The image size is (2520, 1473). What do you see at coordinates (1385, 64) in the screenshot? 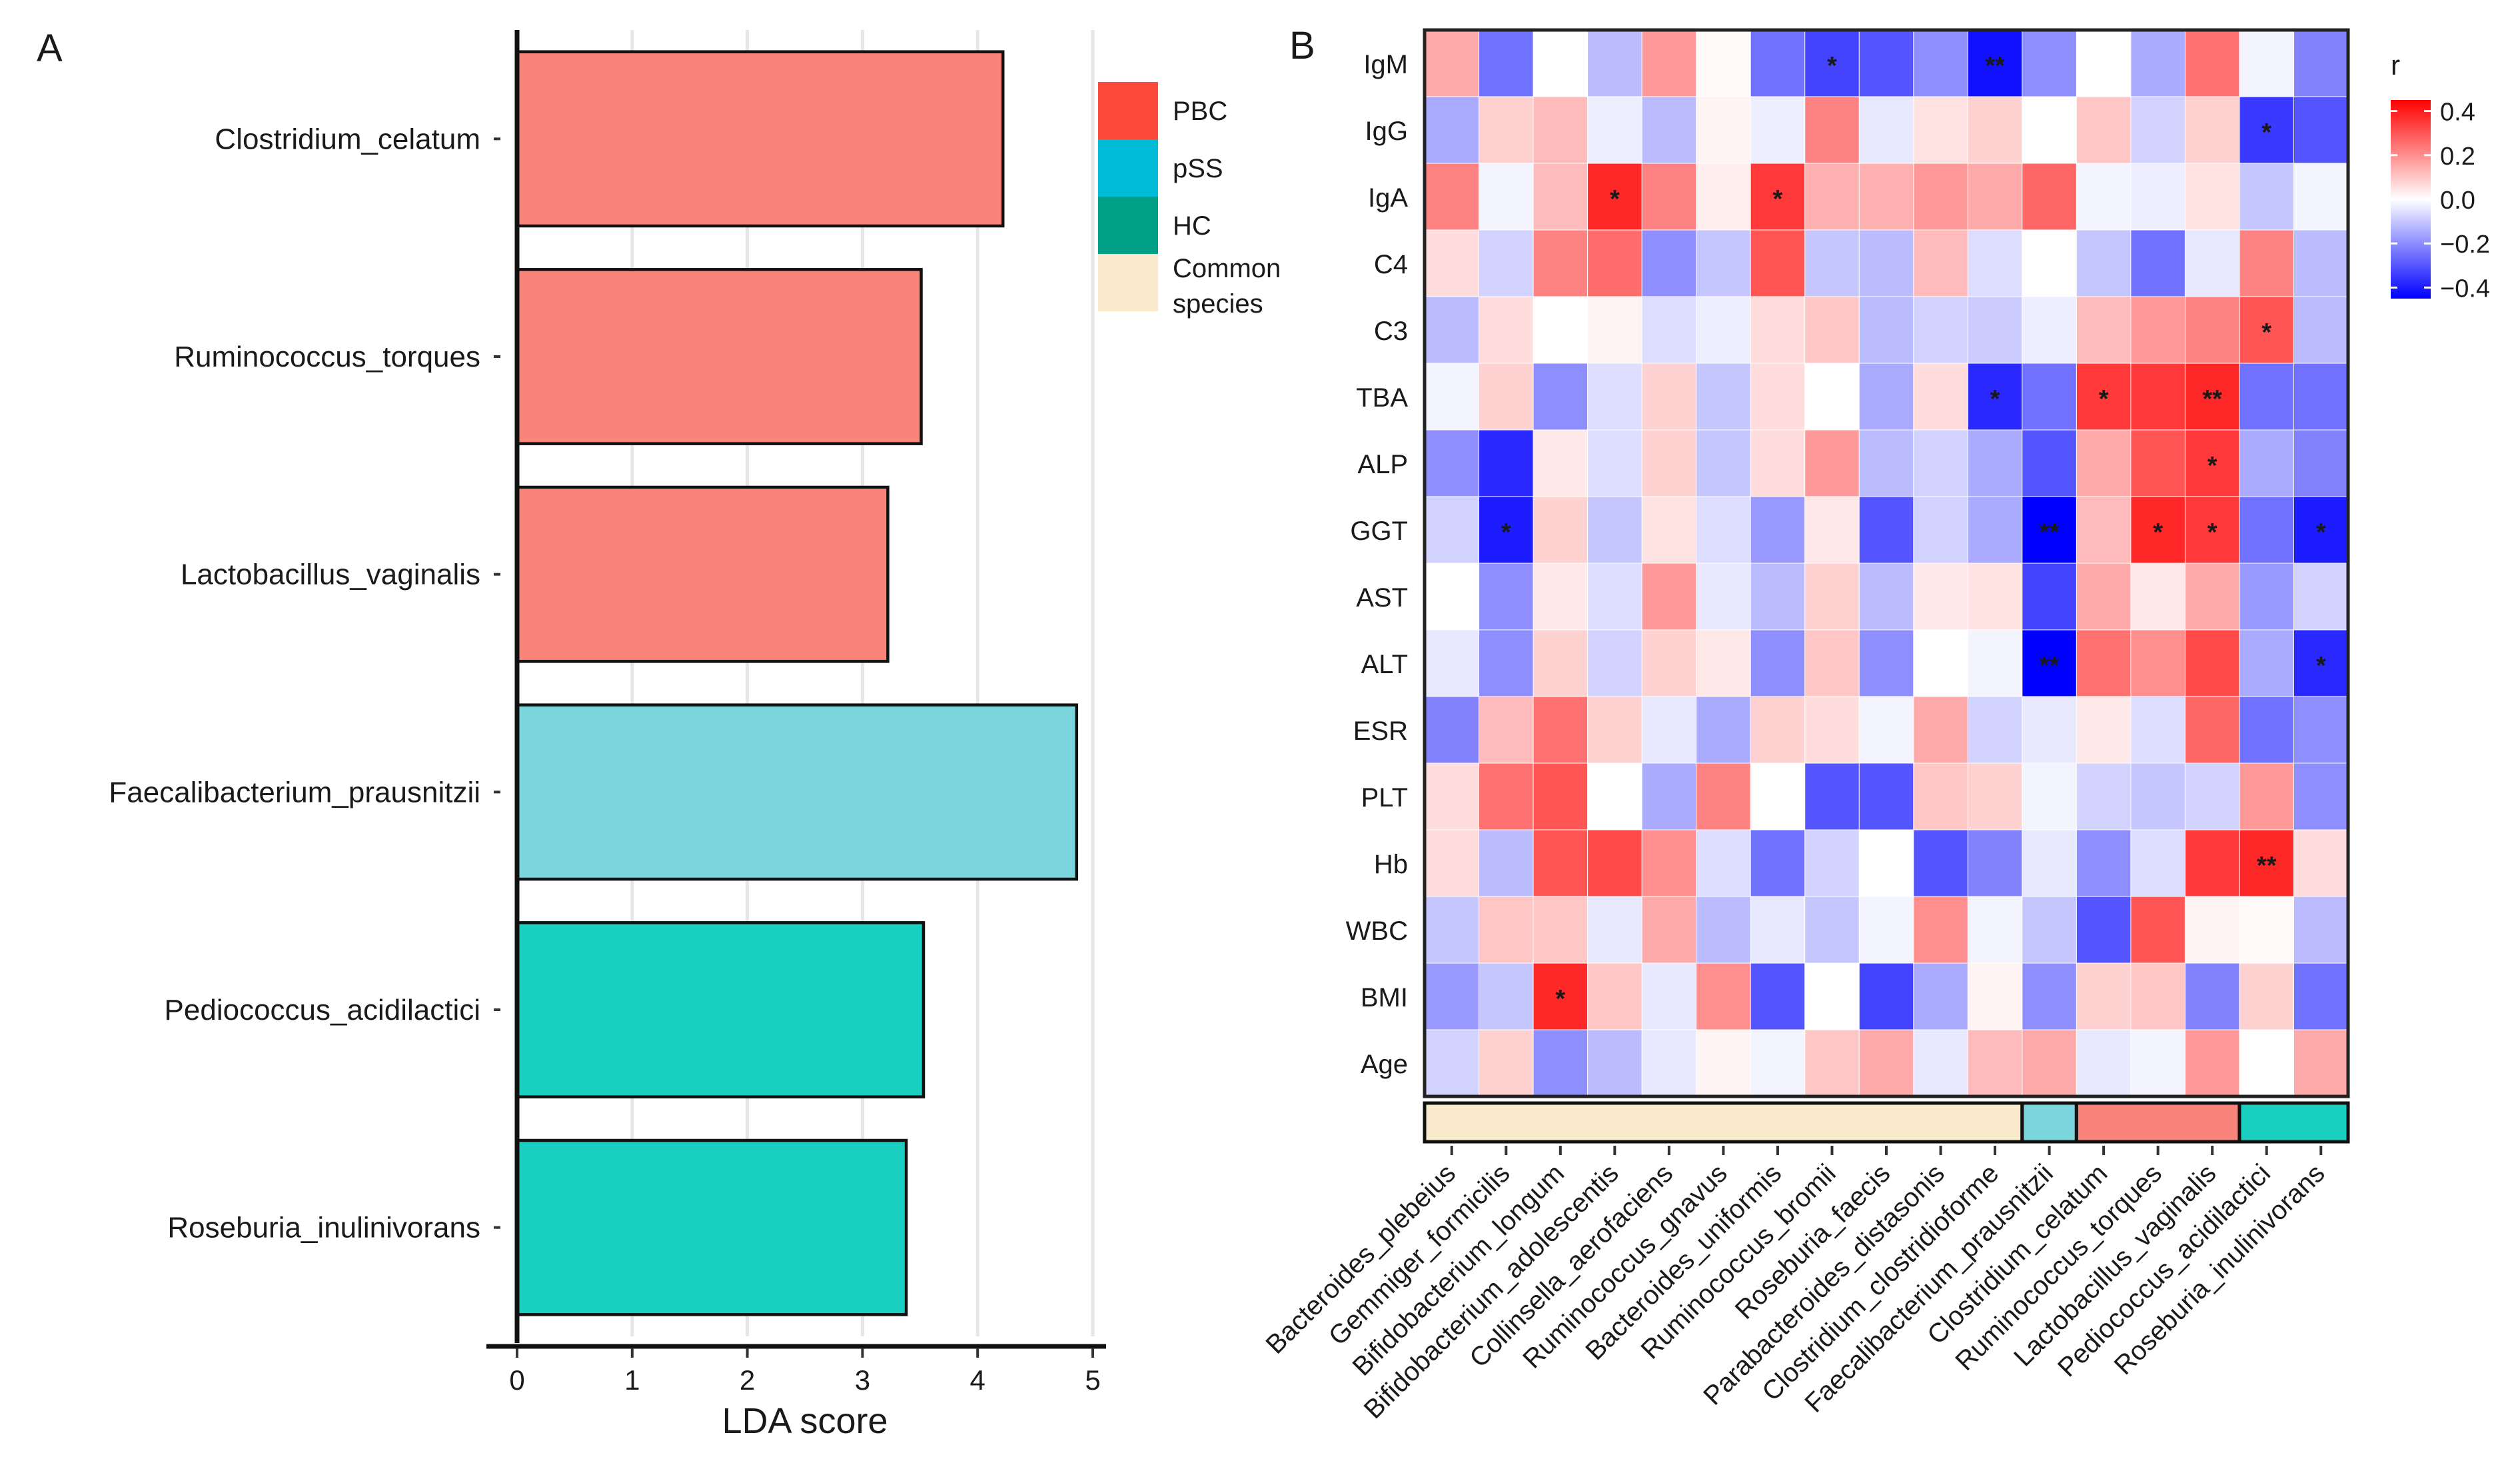
I see `row-label: IgM` at bounding box center [1385, 64].